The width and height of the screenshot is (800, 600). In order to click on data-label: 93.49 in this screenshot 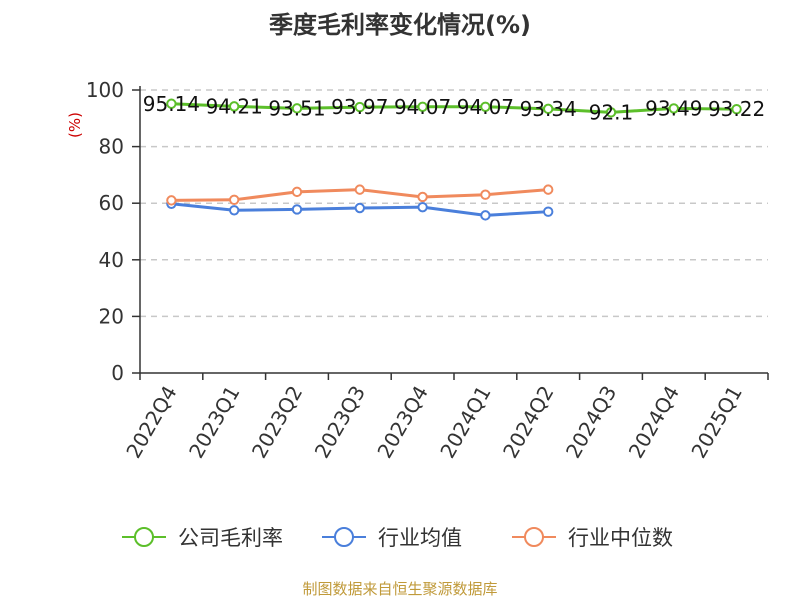, I will do `click(673, 108)`.